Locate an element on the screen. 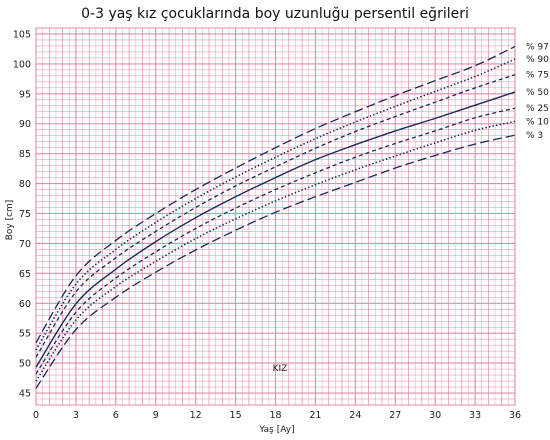  x-tick-label: 12 is located at coordinates (196, 415).